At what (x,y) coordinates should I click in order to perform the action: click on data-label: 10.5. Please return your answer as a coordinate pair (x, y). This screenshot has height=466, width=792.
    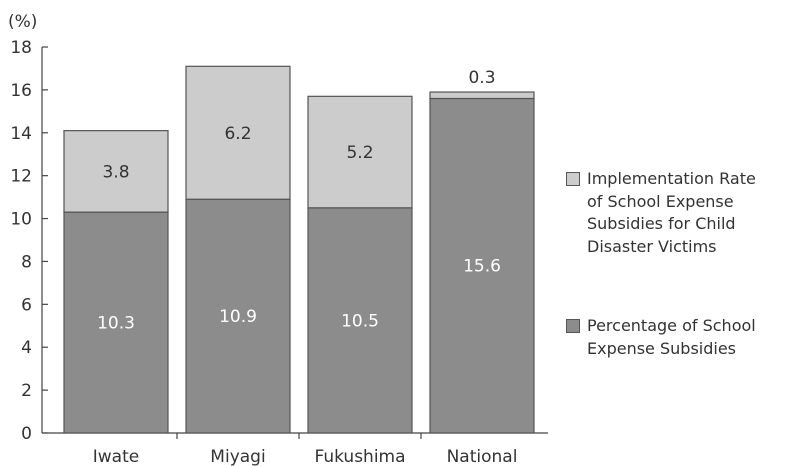
    Looking at the image, I should click on (360, 321).